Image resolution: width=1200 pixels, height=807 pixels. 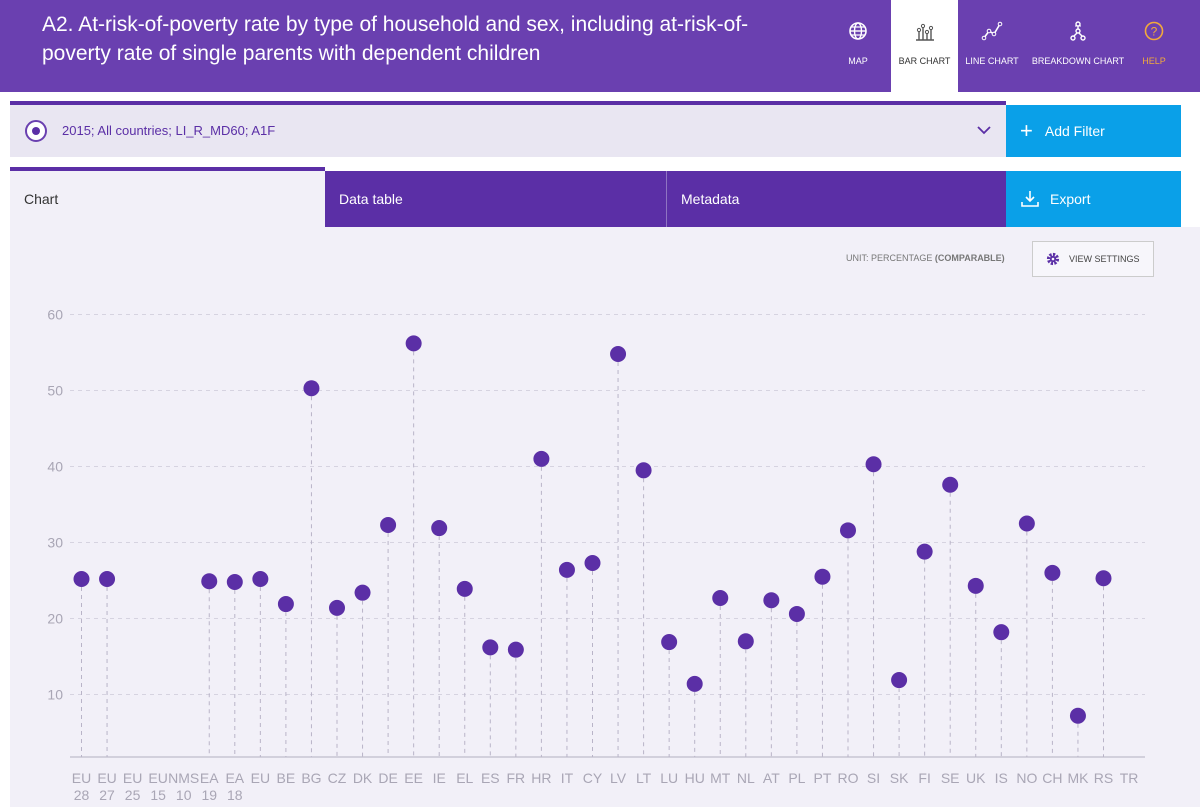 I want to click on chevron-down-icon, so click(x=984, y=130).